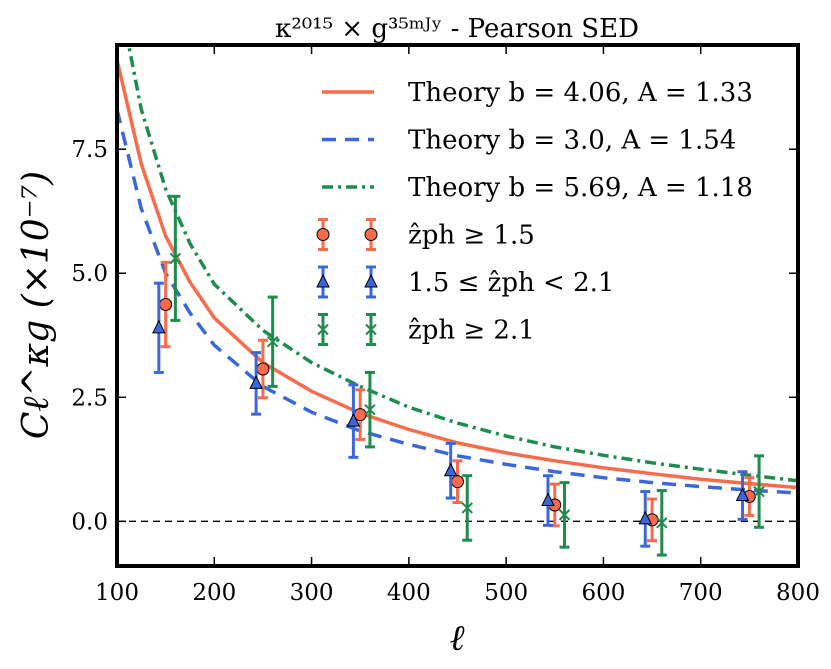 The height and width of the screenshot is (669, 831). I want to click on legend-item-6: ẑph ≥ 2.1, so click(426, 329).